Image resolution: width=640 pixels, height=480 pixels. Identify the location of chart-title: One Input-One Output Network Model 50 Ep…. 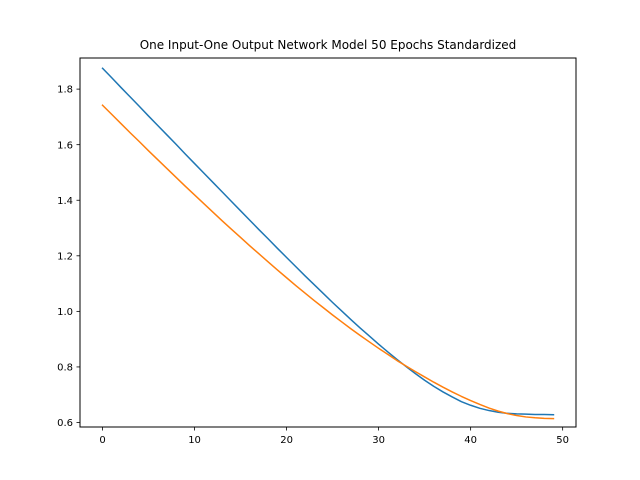
(328, 45).